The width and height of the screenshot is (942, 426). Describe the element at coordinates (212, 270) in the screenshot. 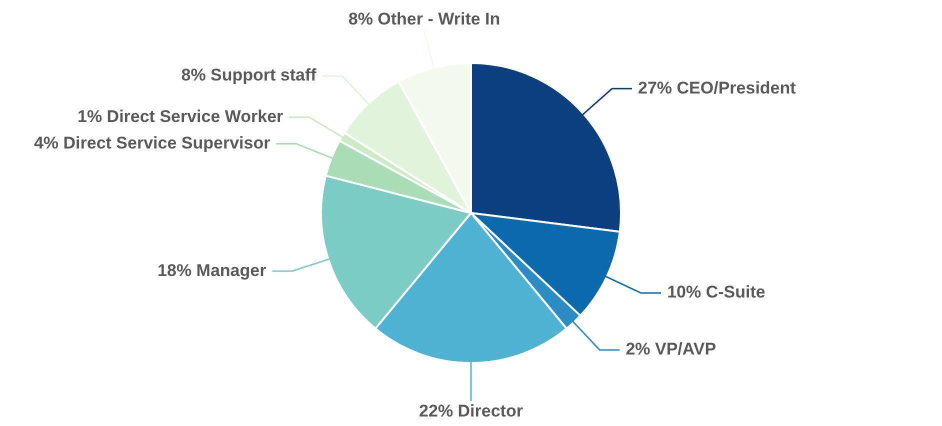

I see `slice-label: 18% Manager` at that location.